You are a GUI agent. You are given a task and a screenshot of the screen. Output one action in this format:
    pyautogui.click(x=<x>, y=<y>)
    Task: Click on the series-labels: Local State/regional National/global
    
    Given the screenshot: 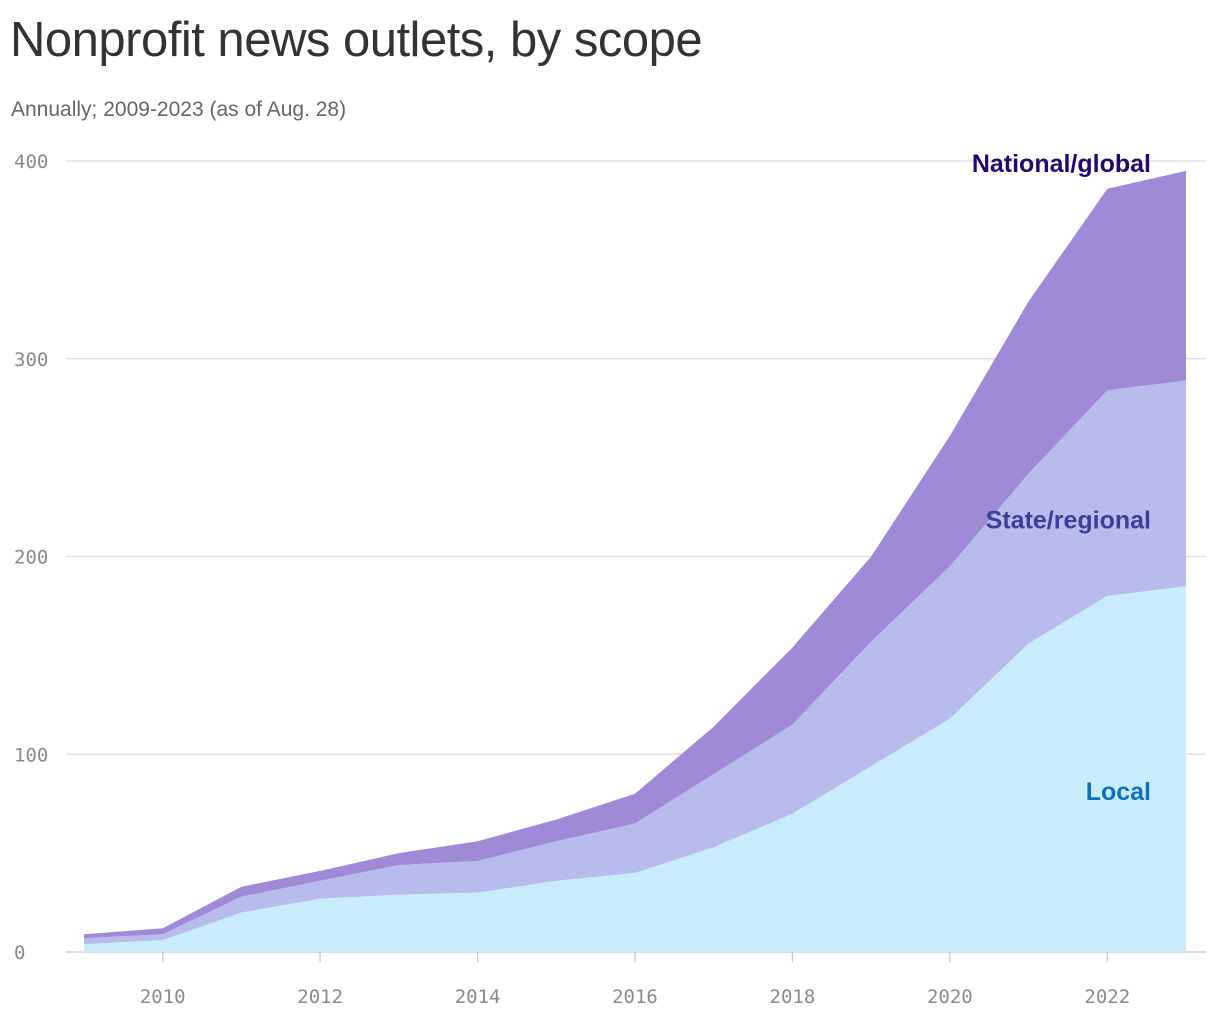 What is the action you would take?
    pyautogui.click(x=1061, y=478)
    